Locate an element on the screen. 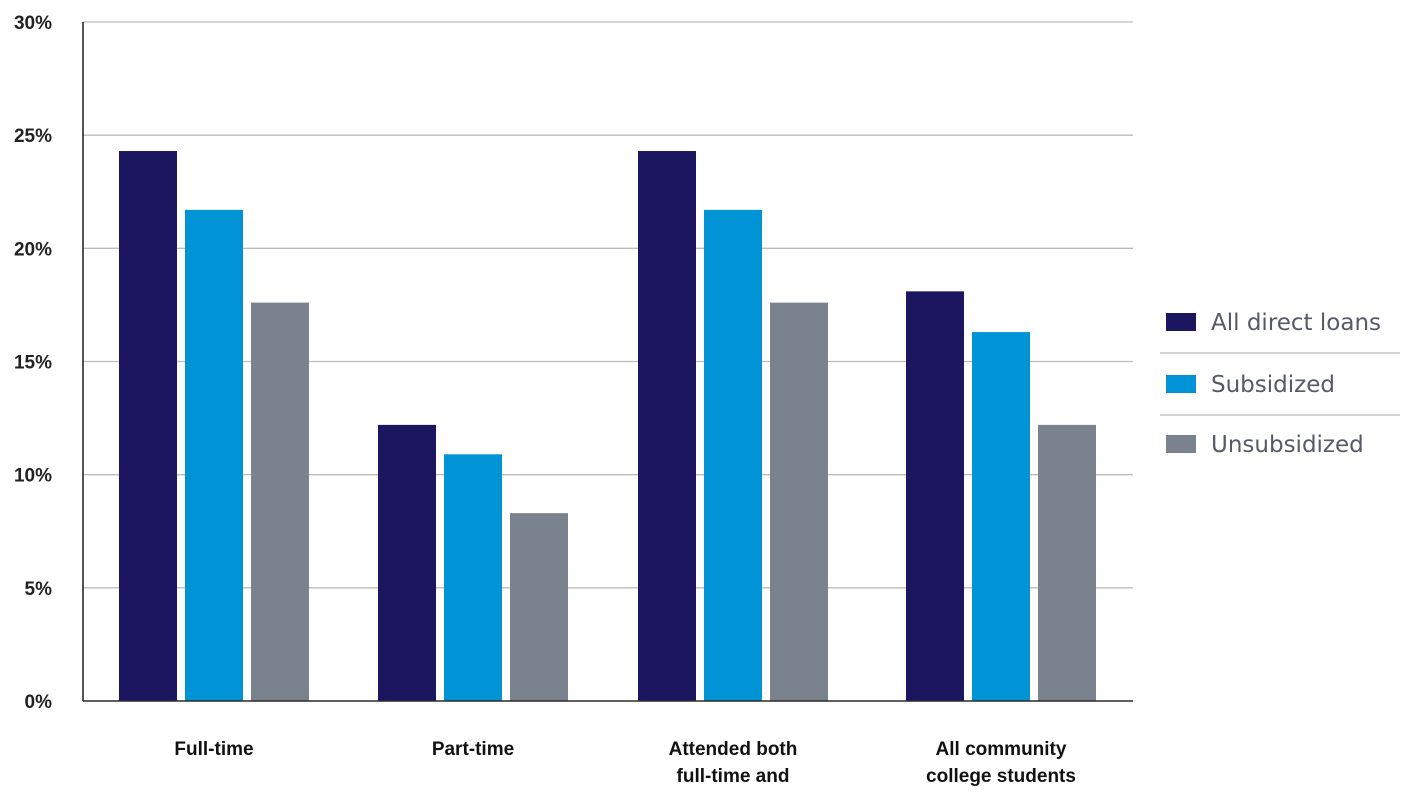 This screenshot has width=1409, height=795. x-category-label: full-time and is located at coordinates (733, 776).